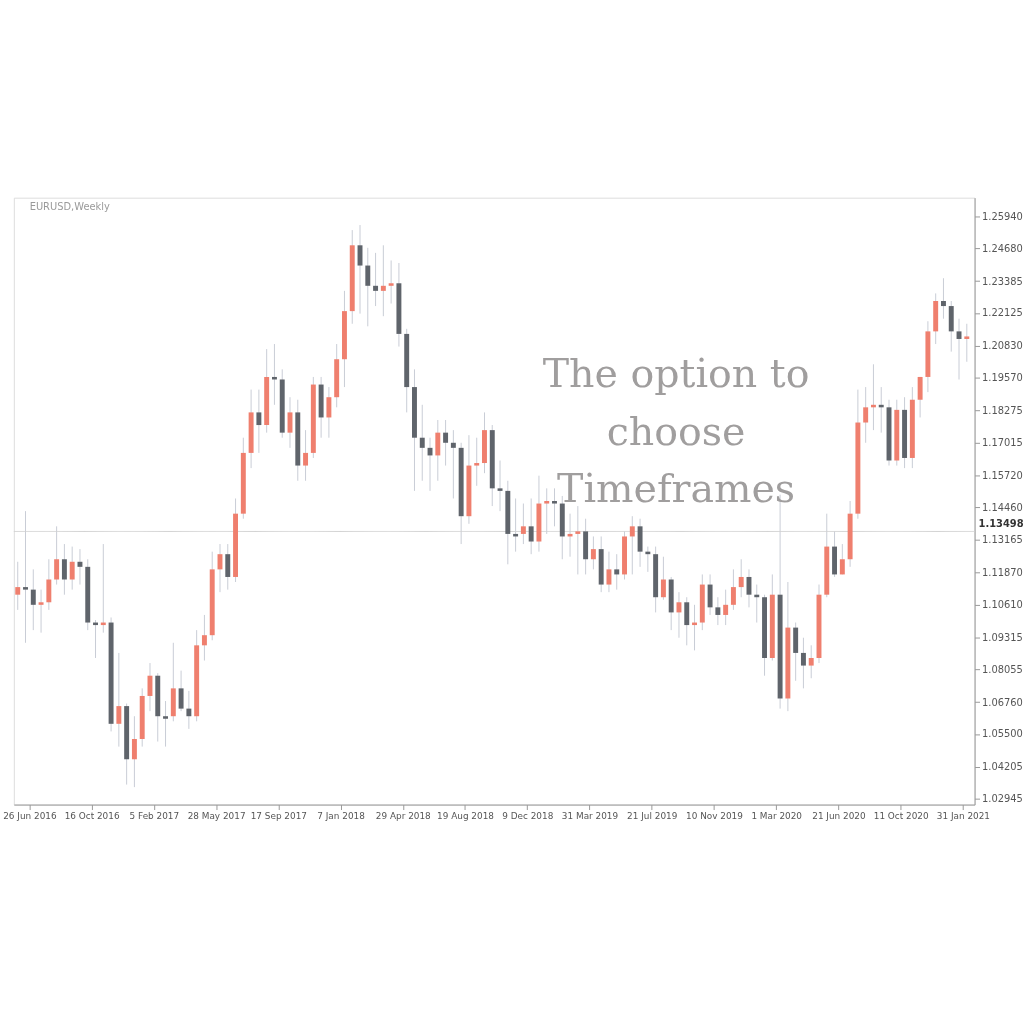 The image size is (1024, 1024). Describe the element at coordinates (466, 815) in the screenshot. I see `x-tick-label: 19 Aug 2018` at that location.